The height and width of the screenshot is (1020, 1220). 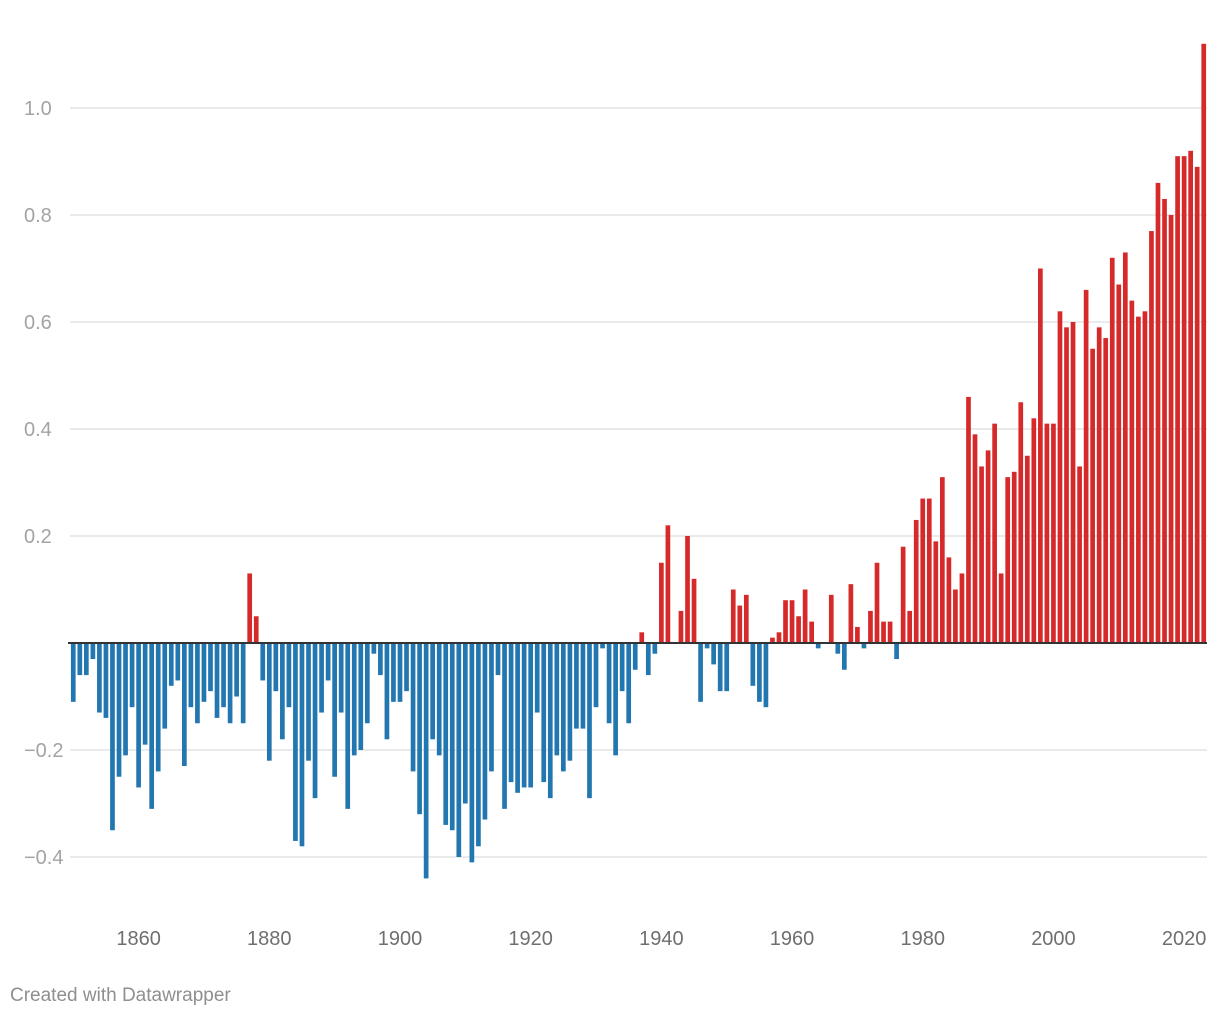 What do you see at coordinates (923, 939) in the screenshot?
I see `x-tick-label: 1980` at bounding box center [923, 939].